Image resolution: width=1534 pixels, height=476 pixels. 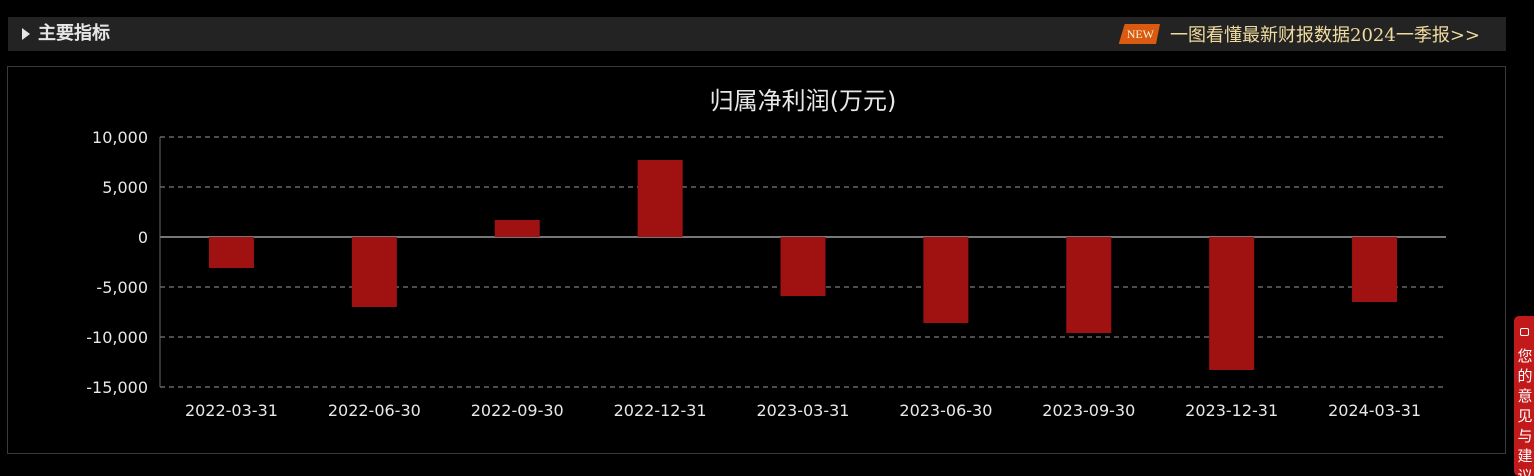 What do you see at coordinates (26, 34) in the screenshot?
I see `expand-triangle-icon` at bounding box center [26, 34].